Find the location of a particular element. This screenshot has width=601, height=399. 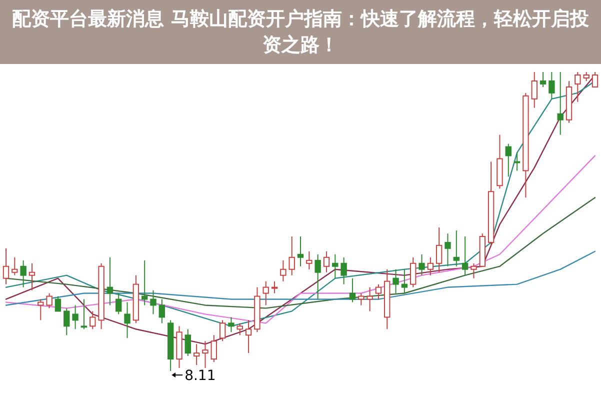

annotation: 8.11 is located at coordinates (200, 376).